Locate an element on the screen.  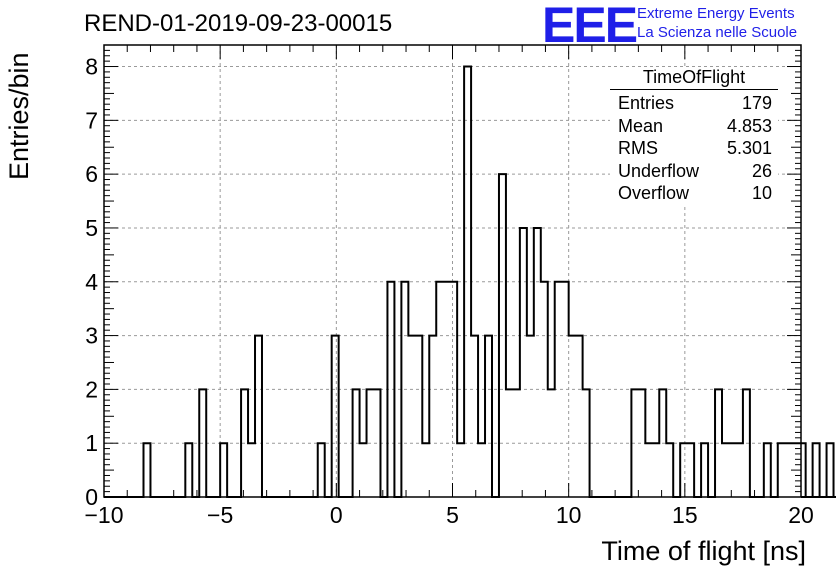
stats-label: Mean is located at coordinates (641, 125).